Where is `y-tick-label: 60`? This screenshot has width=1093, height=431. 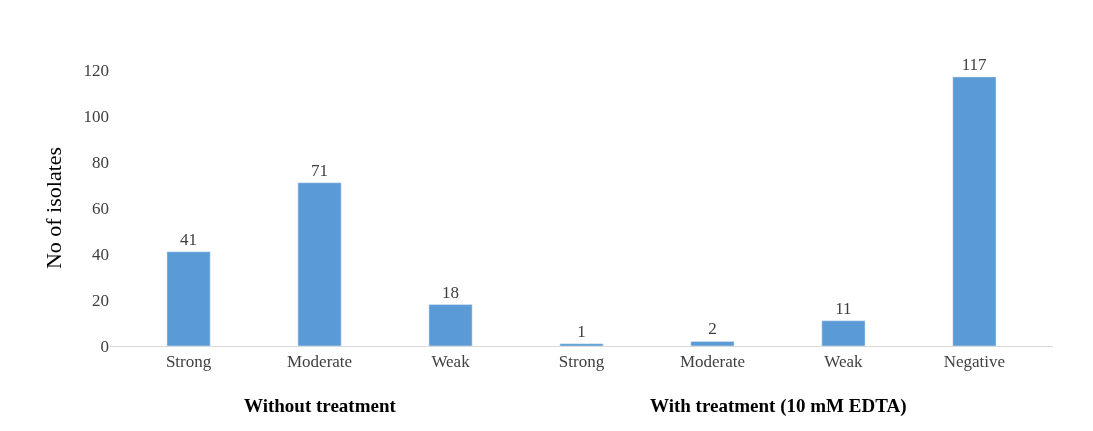 y-tick-label: 60 is located at coordinates (100, 208).